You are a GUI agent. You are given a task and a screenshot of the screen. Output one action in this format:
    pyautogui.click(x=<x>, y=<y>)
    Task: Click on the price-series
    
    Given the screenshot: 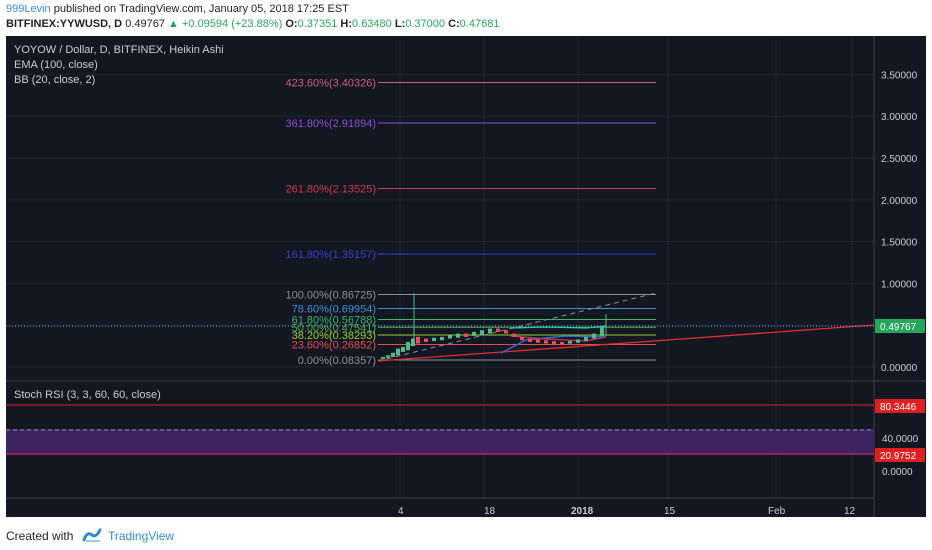 What is the action you would take?
    pyautogui.click(x=626, y=327)
    